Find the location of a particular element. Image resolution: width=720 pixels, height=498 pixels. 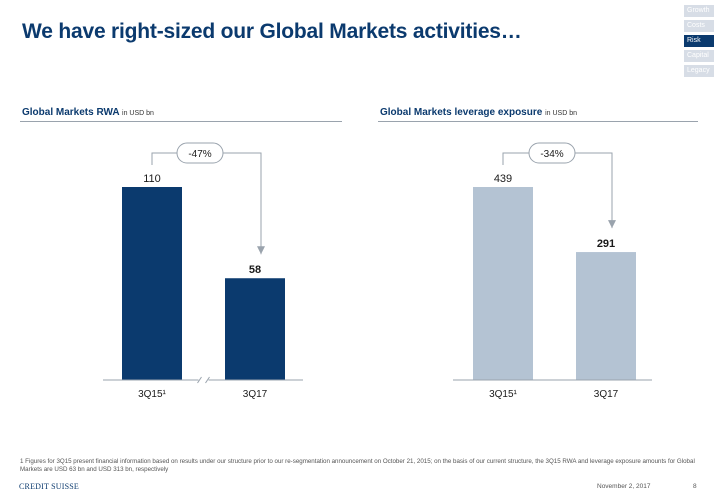

rwa-unit: in USD bn is located at coordinates (138, 113).